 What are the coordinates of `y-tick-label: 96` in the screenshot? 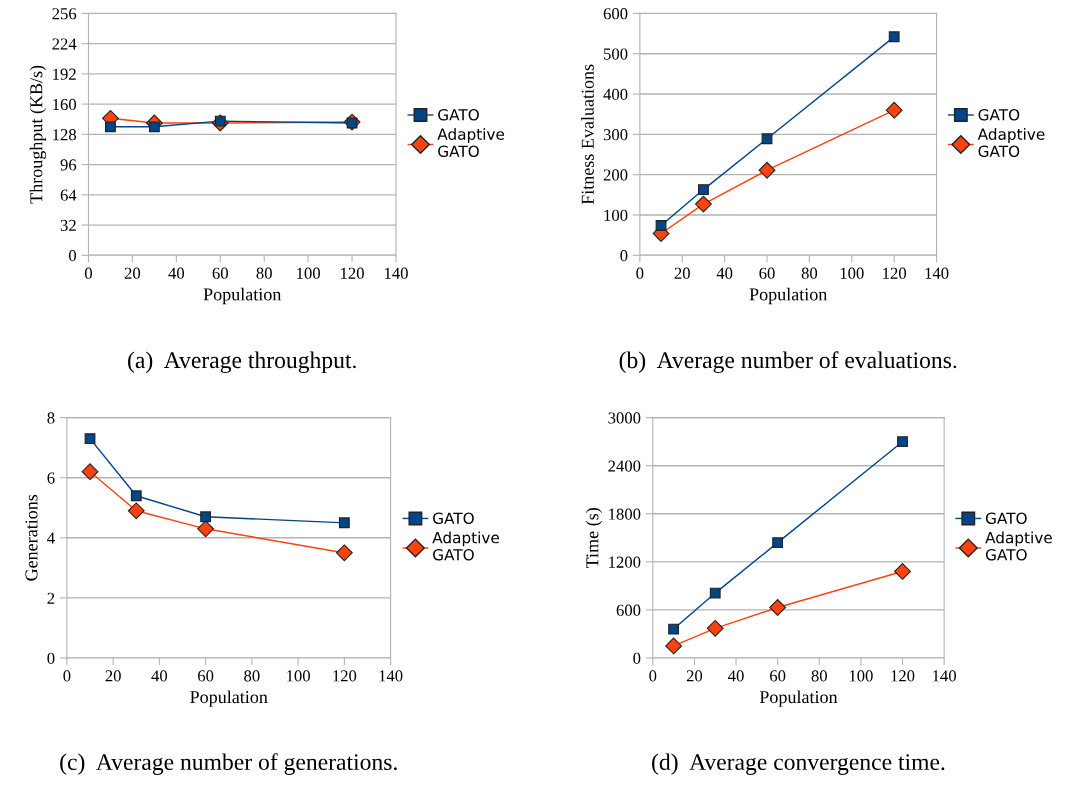 It's located at (68, 165).